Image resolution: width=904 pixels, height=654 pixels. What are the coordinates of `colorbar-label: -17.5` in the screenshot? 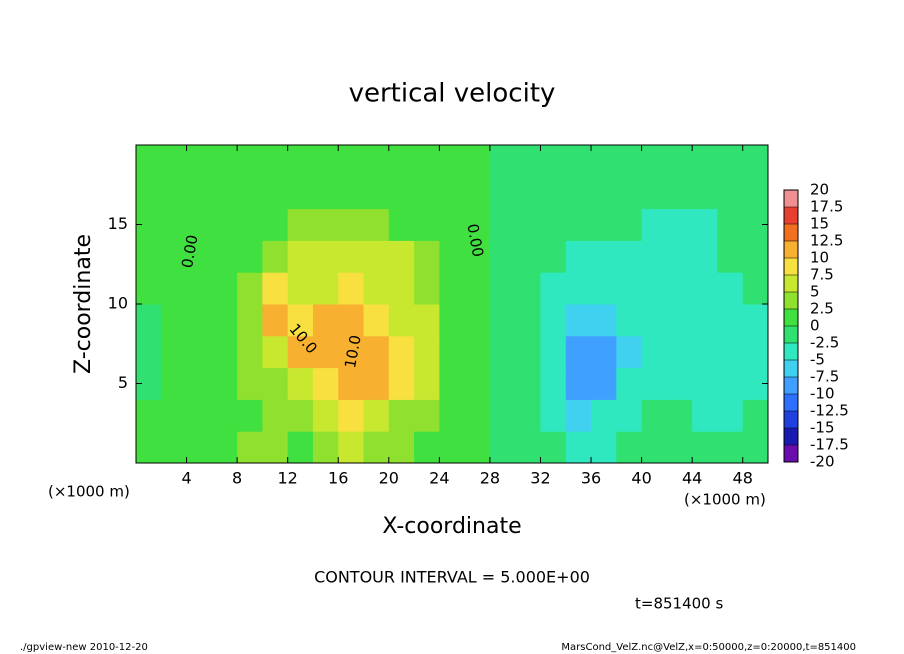 It's located at (829, 445).